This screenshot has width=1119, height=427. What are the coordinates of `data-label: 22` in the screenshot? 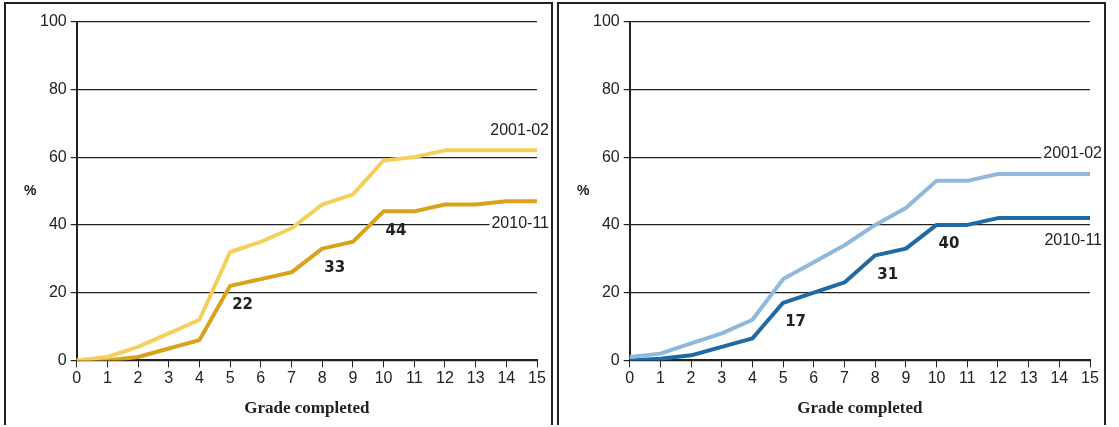 It's located at (243, 304).